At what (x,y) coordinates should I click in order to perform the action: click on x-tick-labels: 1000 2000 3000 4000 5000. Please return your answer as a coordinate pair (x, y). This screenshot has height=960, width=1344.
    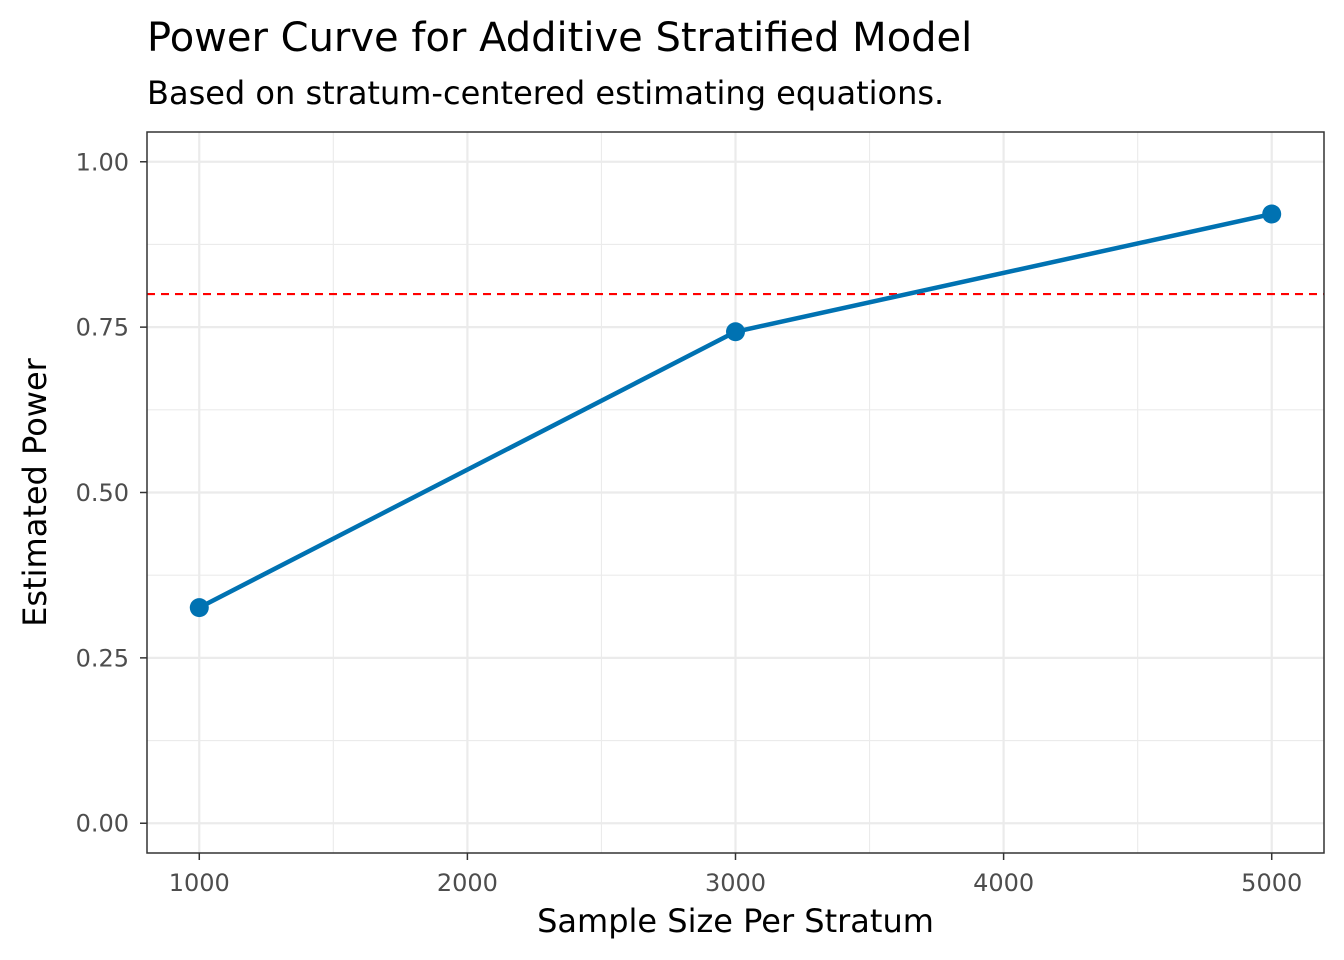
    Looking at the image, I should click on (736, 883).